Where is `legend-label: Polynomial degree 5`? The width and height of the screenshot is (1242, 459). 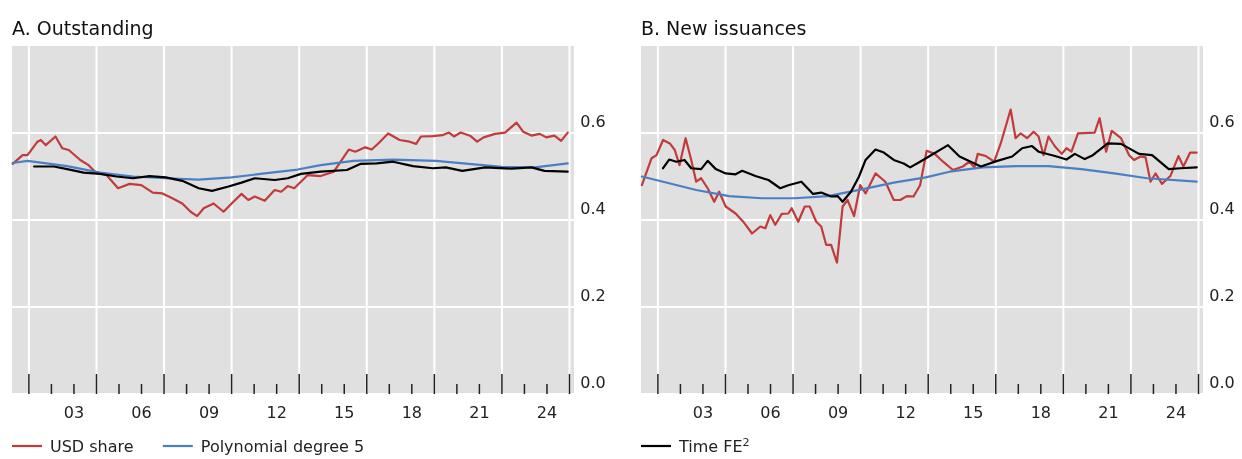
legend-label: Polynomial degree 5 is located at coordinates (282, 446).